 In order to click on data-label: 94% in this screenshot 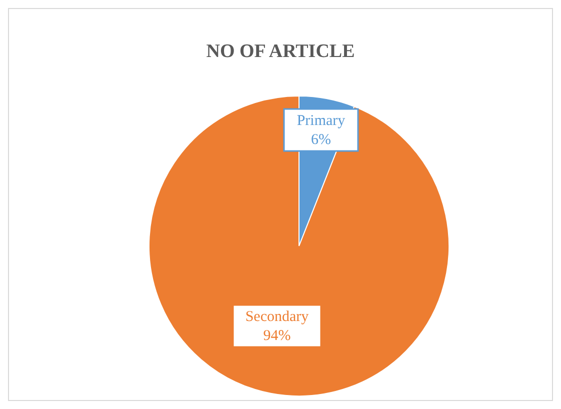, I will do `click(277, 336)`.